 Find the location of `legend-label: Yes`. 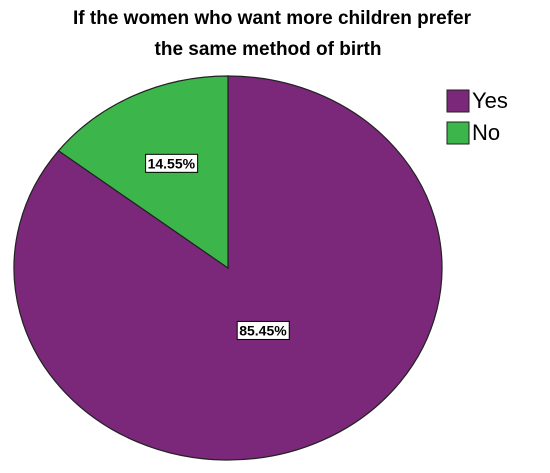

legend-label: Yes is located at coordinates (490, 100).